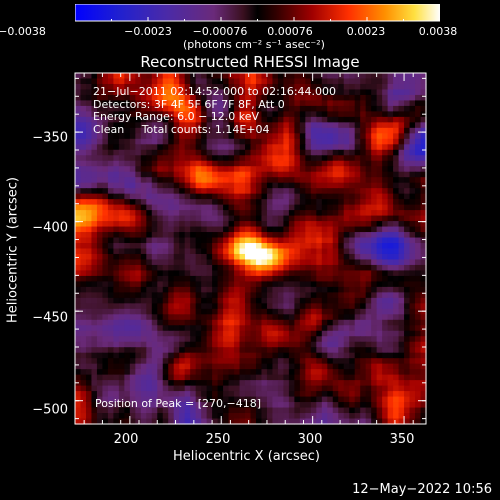 Image resolution: width=500 pixels, height=500 pixels. I want to click on colorbar-tick: −0.0038, so click(23, 31).